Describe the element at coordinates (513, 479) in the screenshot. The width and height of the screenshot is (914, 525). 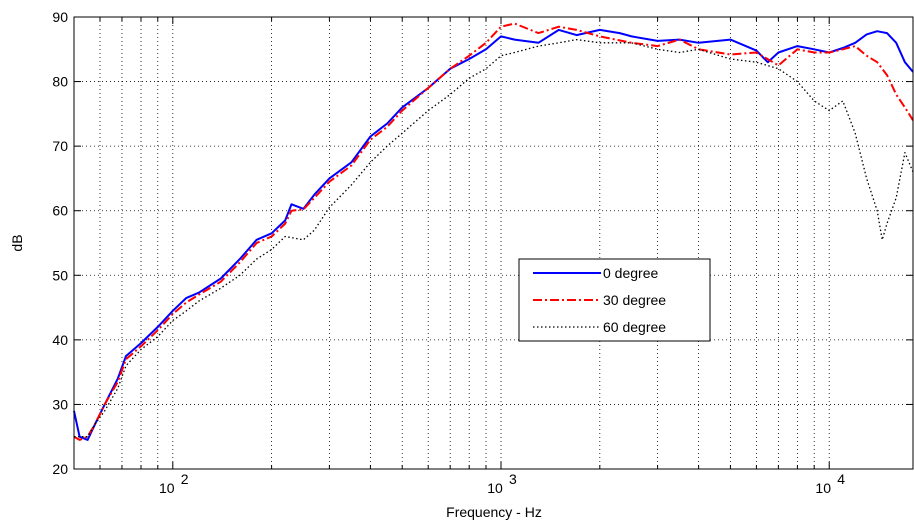
I see `x-tick-exponent: 3` at that location.